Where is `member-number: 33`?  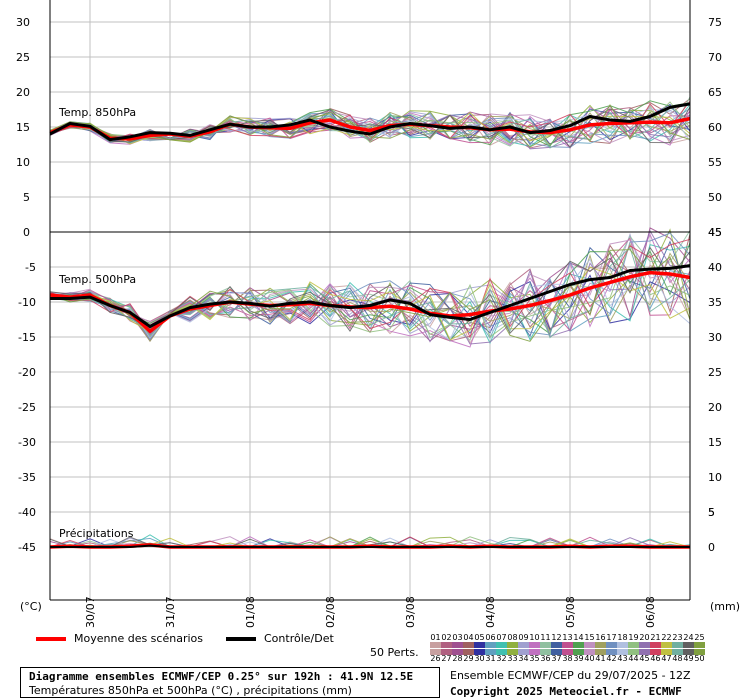 member-number: 33 is located at coordinates (512, 658).